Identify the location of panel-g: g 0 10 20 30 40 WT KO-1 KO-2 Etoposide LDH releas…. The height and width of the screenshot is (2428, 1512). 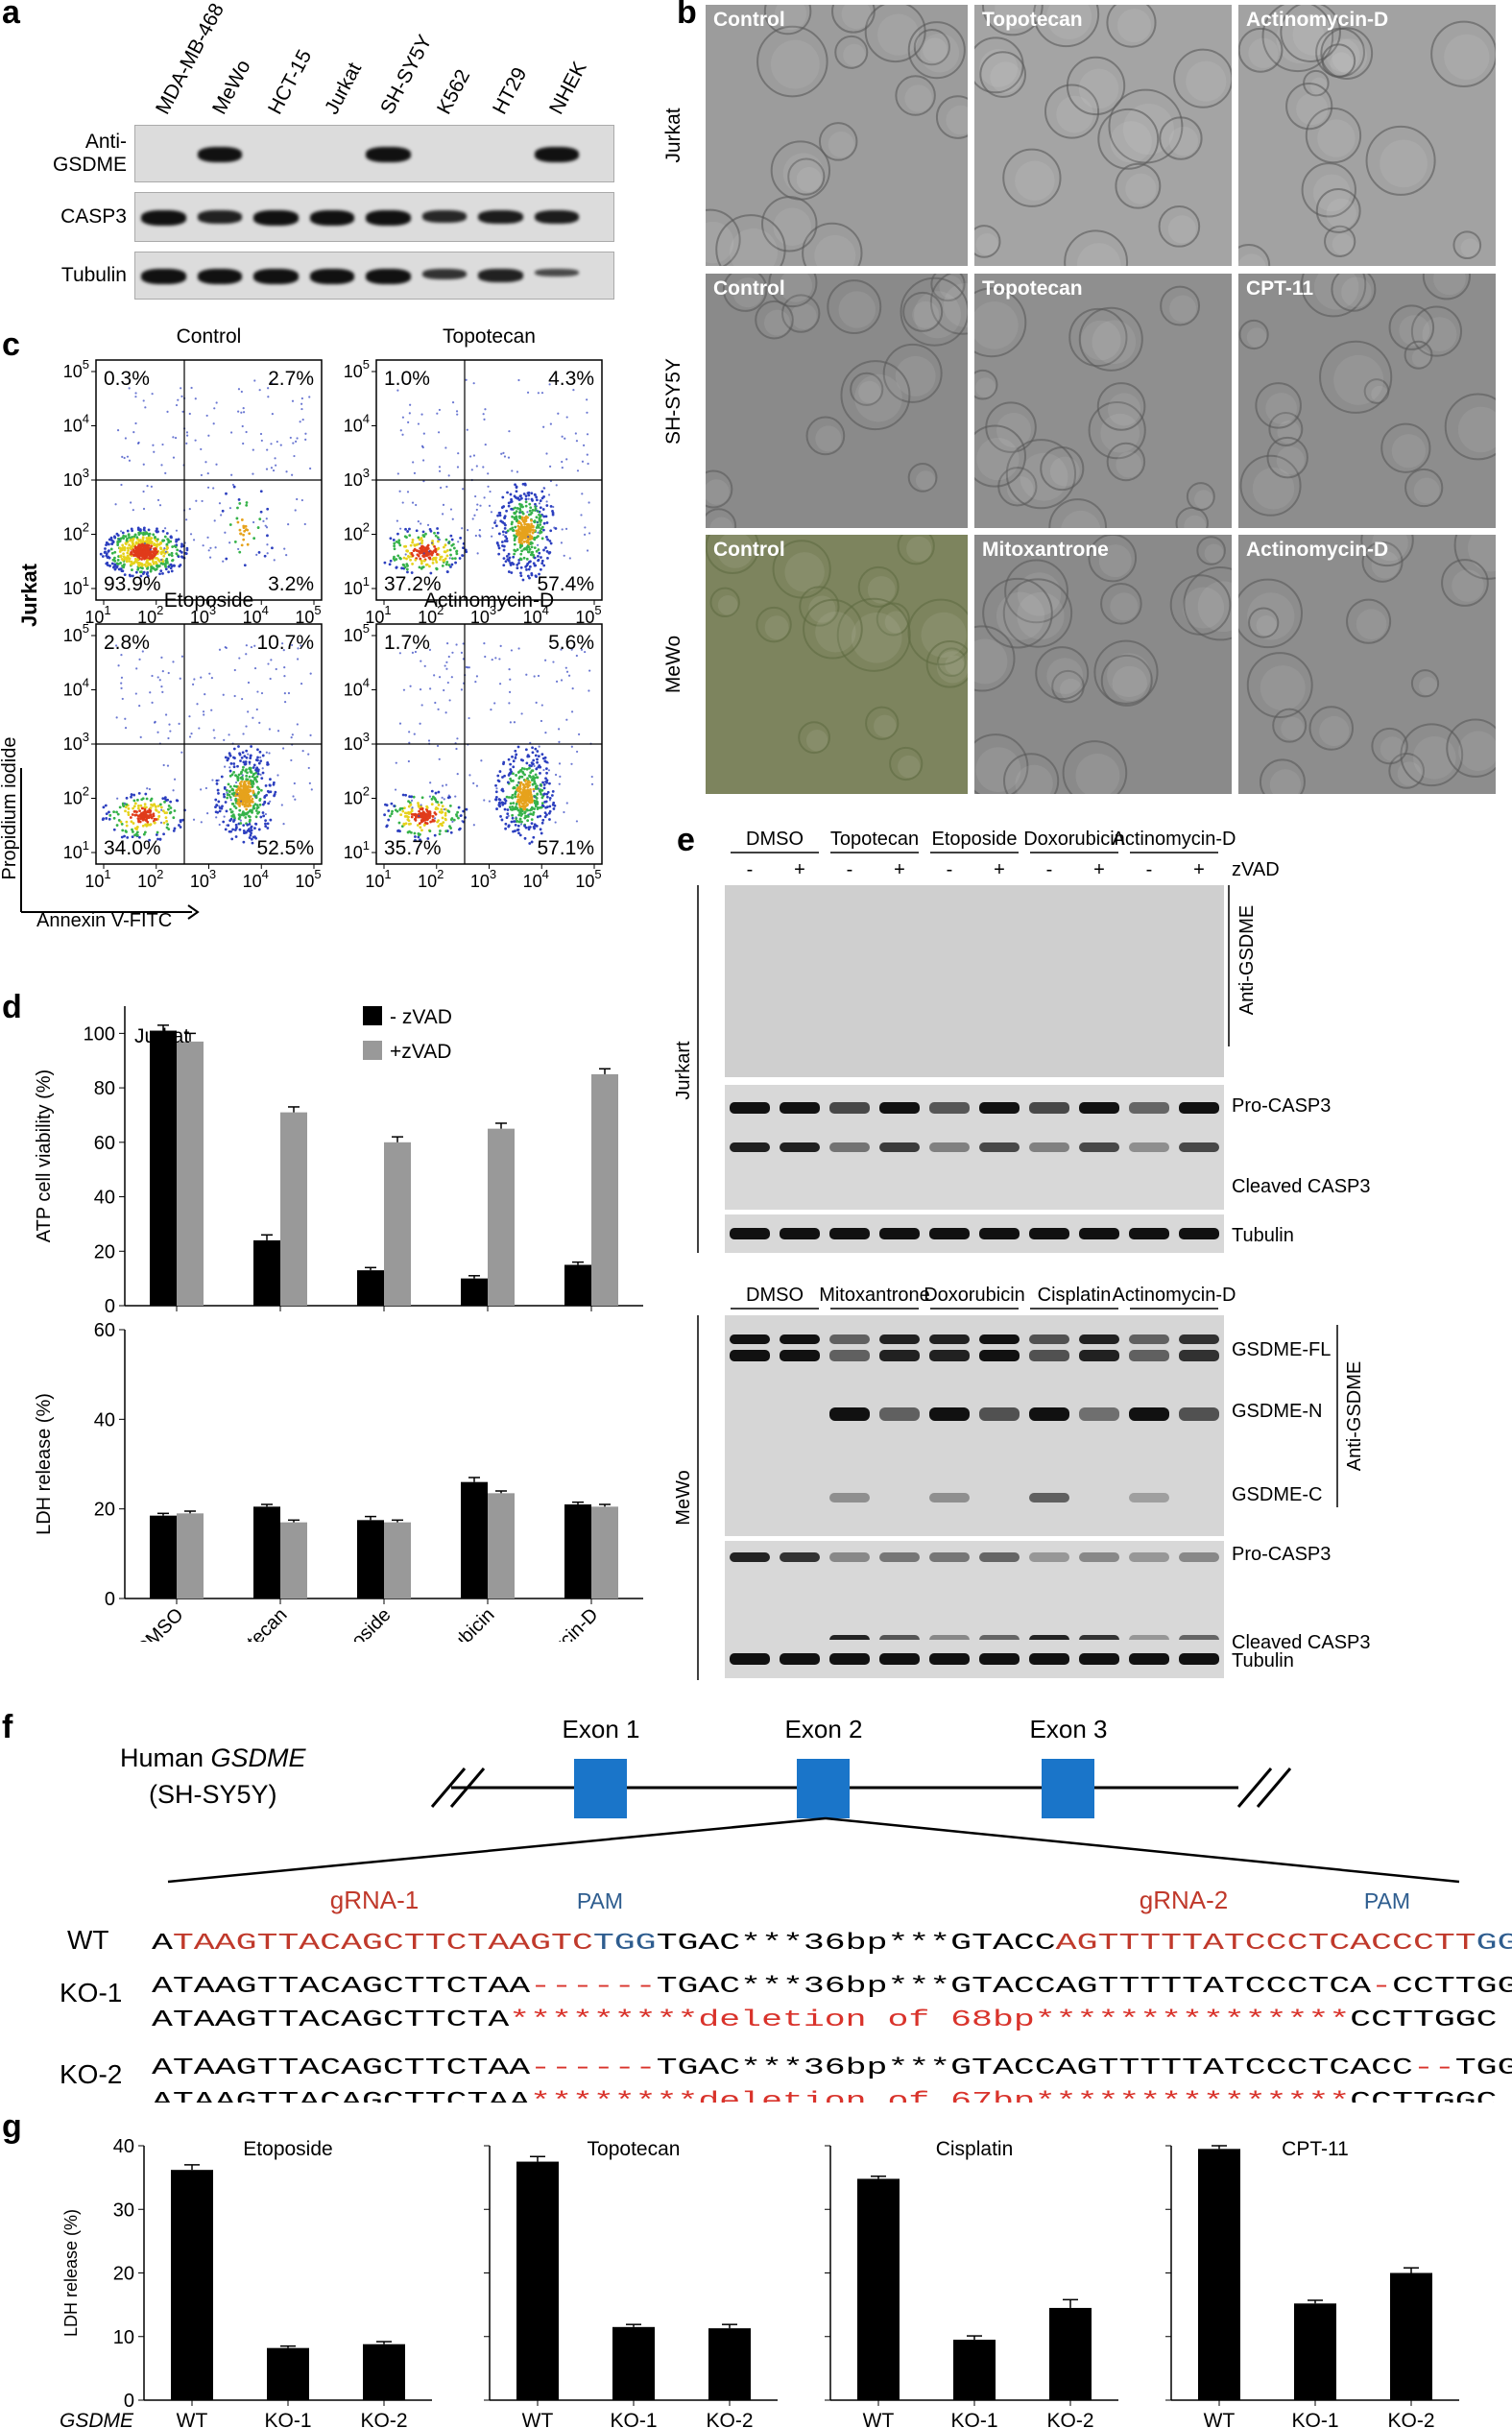
(756, 2268).